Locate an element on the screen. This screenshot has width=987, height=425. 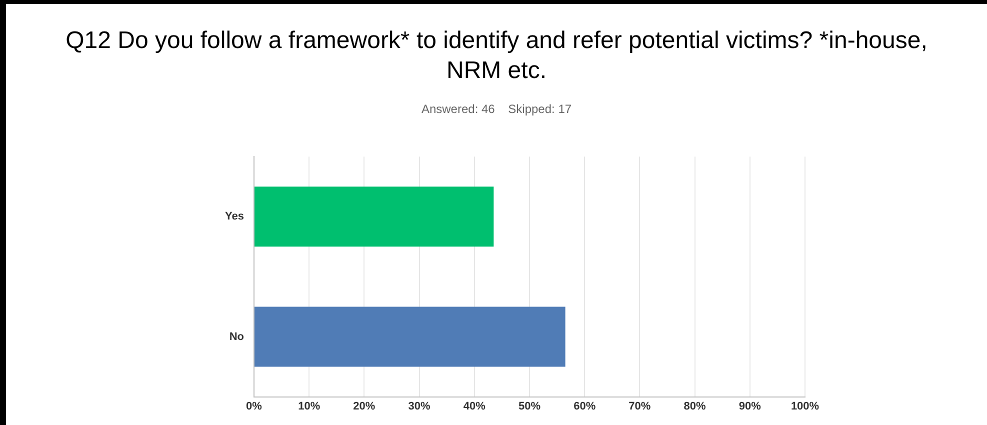
y-tick-label: Yes is located at coordinates (234, 216).